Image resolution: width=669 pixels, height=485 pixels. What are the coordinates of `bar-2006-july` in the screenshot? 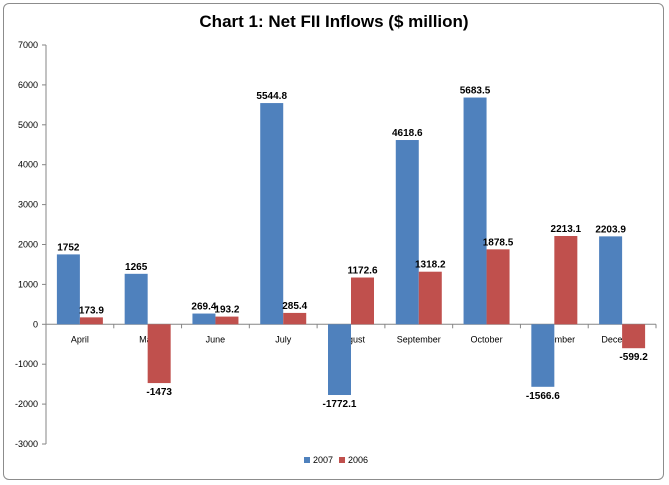 It's located at (295, 318).